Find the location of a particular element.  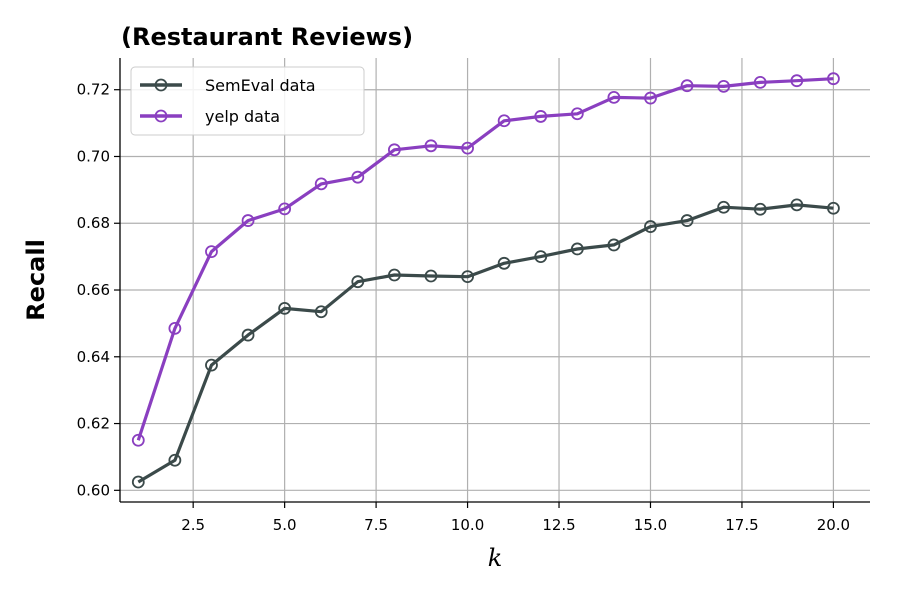

legend-marker-semeval is located at coordinates (161, 85).